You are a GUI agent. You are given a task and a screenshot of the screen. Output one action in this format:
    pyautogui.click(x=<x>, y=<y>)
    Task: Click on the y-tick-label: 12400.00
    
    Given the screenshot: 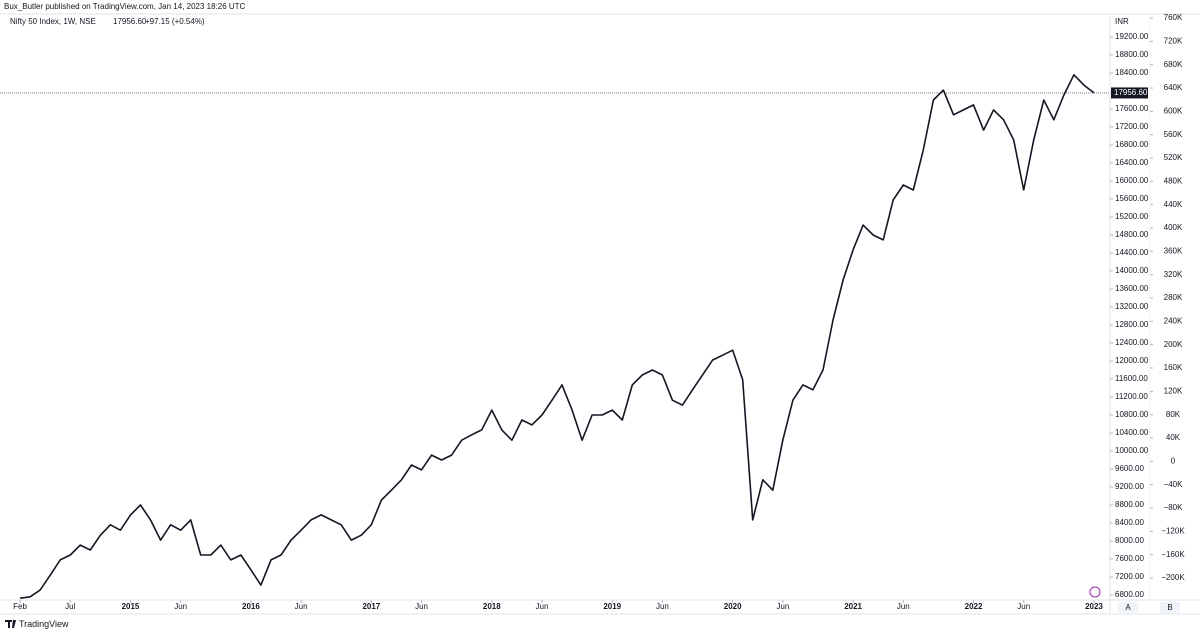 What is the action you would take?
    pyautogui.click(x=1132, y=342)
    